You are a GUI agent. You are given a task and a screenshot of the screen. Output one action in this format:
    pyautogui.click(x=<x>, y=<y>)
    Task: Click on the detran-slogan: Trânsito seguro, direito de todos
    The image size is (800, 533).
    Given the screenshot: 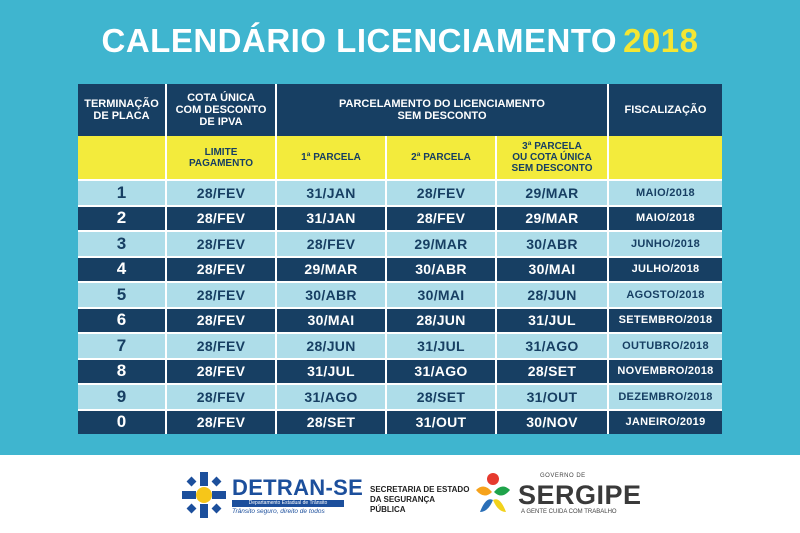 What is the action you would take?
    pyautogui.click(x=278, y=511)
    